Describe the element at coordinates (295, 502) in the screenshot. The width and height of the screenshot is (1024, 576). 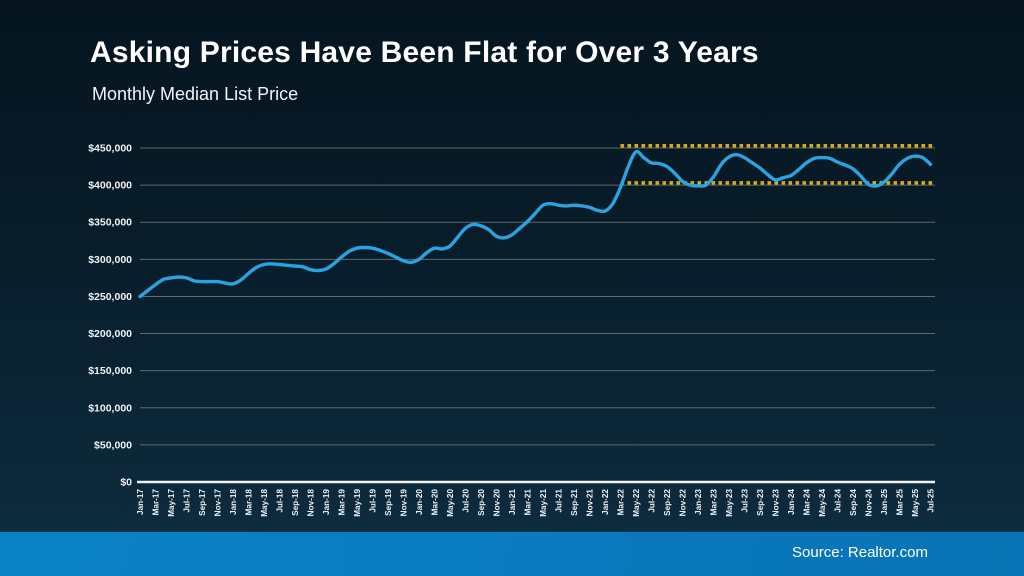
I see `svg-text: Sep-18` at that location.